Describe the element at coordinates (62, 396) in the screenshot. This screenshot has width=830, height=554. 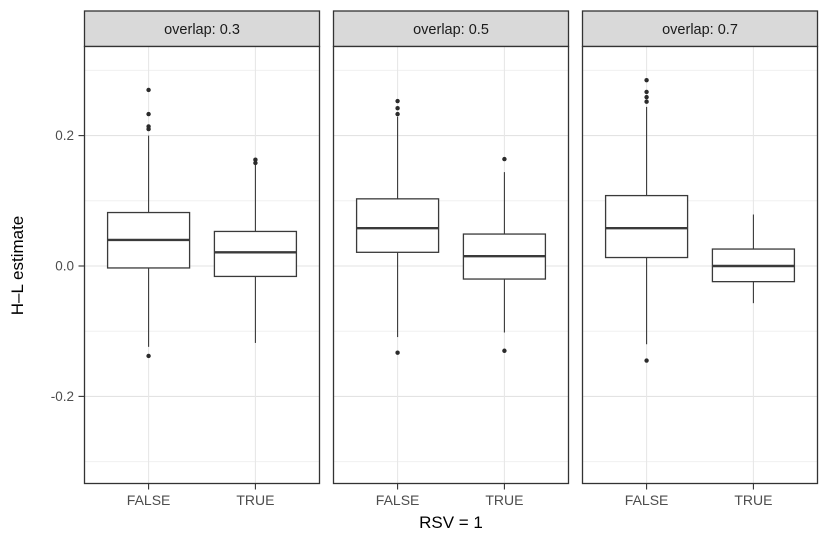
I see `y-tick-label: -0.2` at that location.